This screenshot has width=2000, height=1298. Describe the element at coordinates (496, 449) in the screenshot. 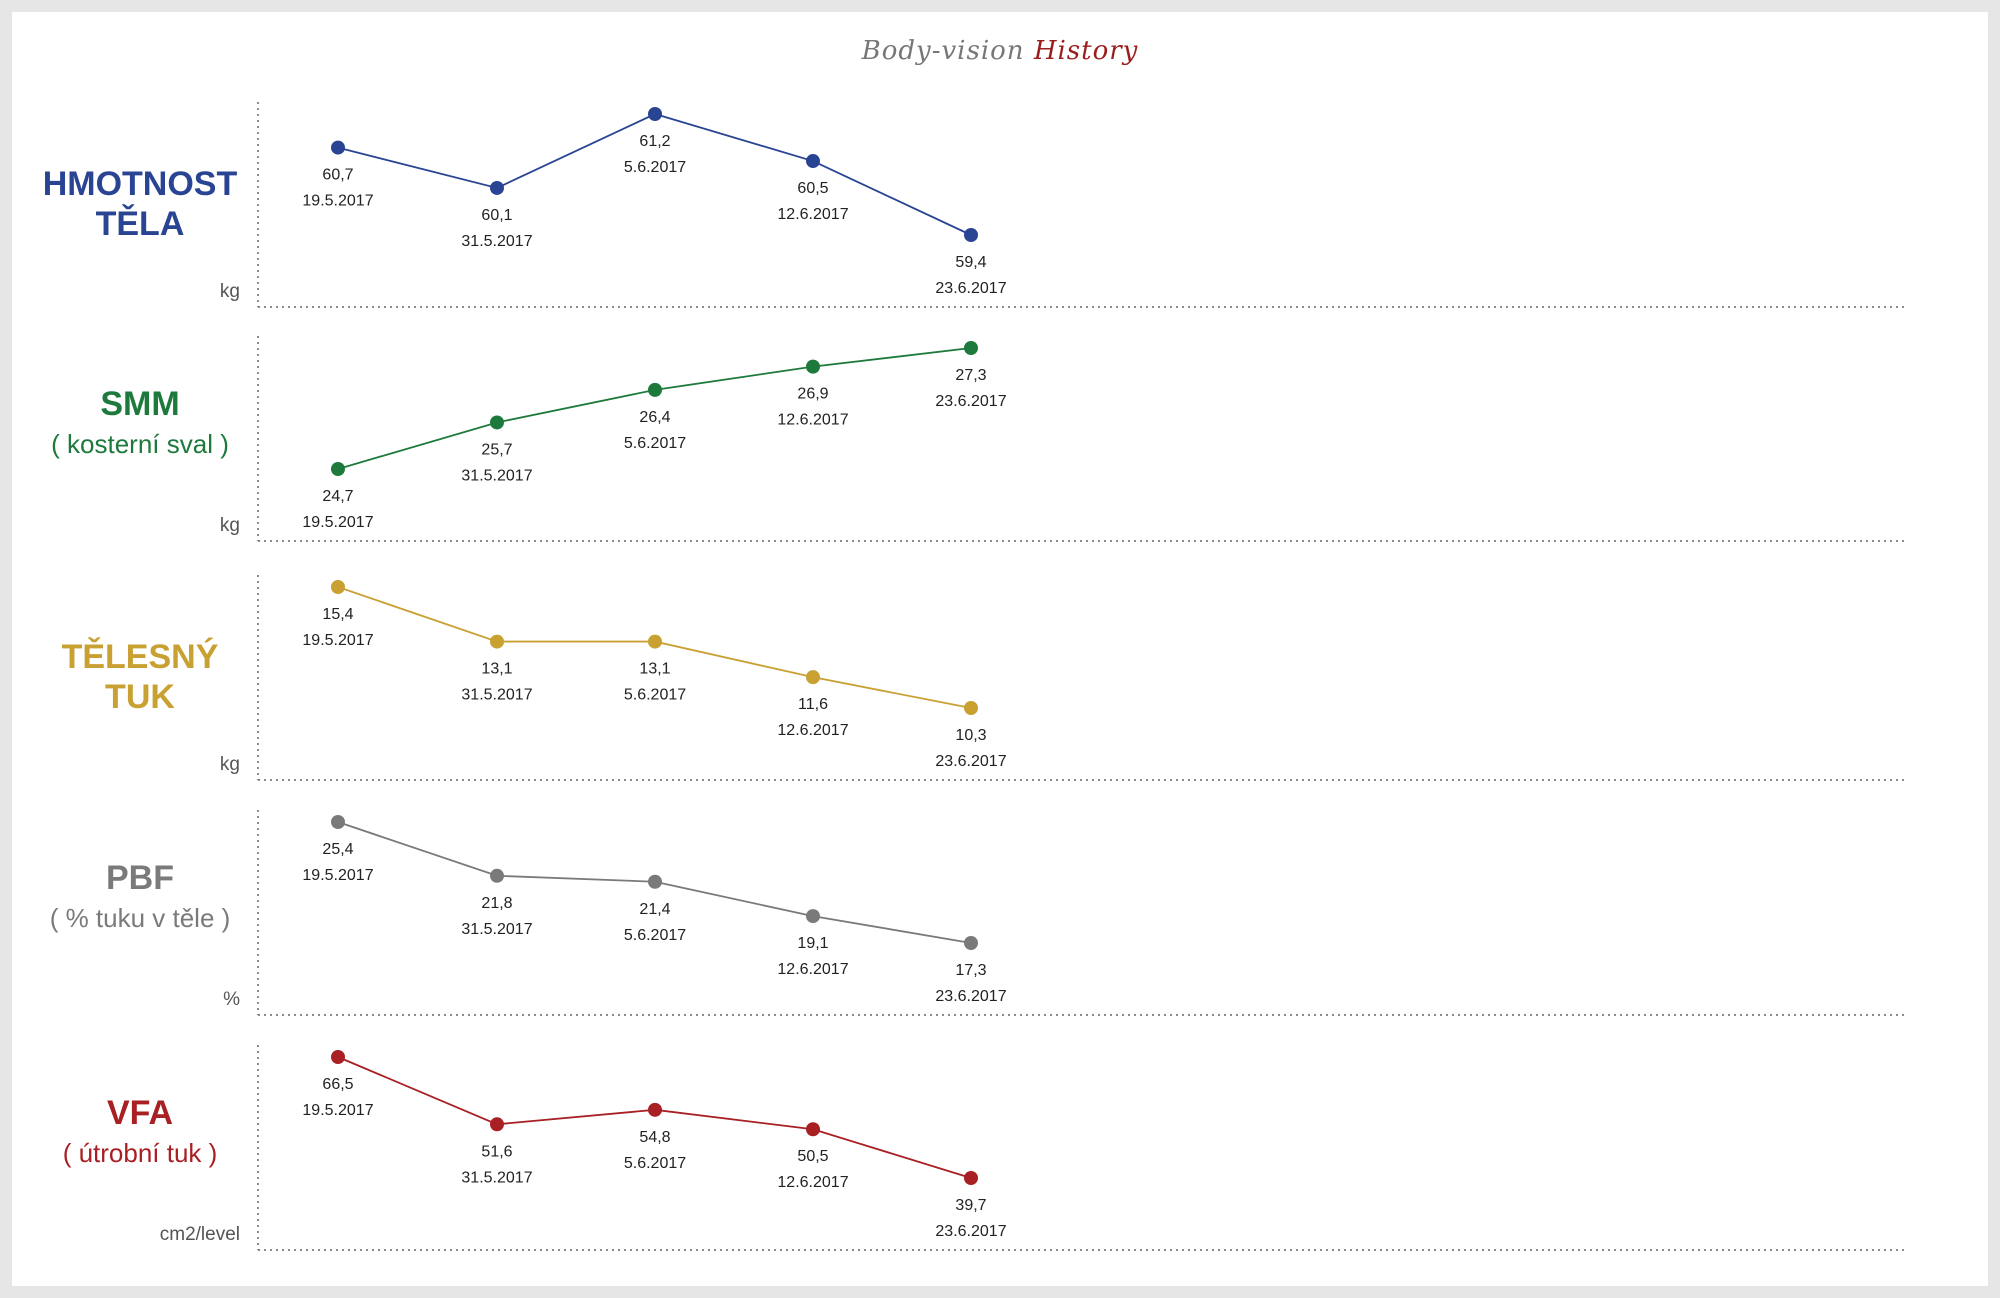

I see `data-label: 25,7` at that location.